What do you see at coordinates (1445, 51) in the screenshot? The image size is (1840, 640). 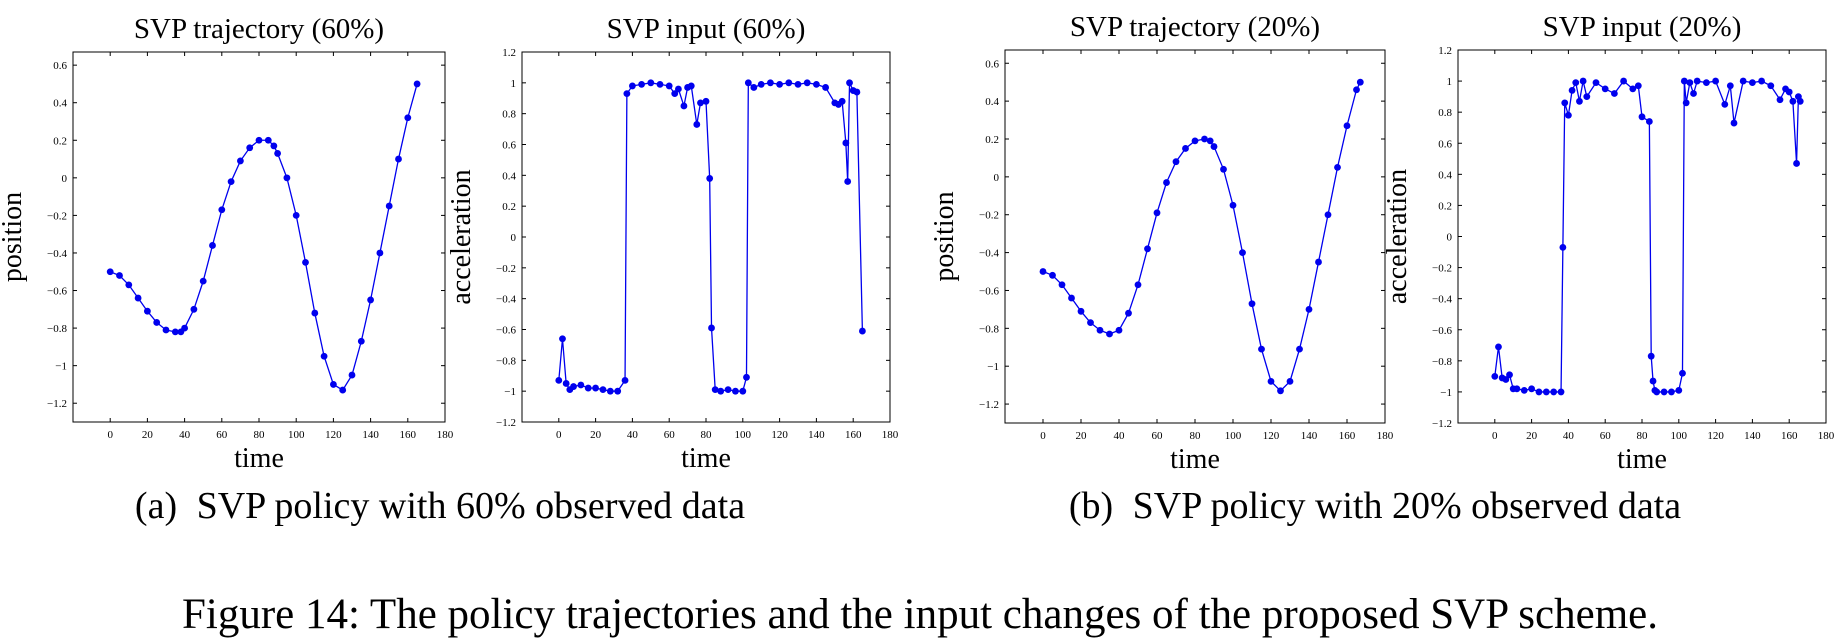 I see `y-tick-label: 1.2` at bounding box center [1445, 51].